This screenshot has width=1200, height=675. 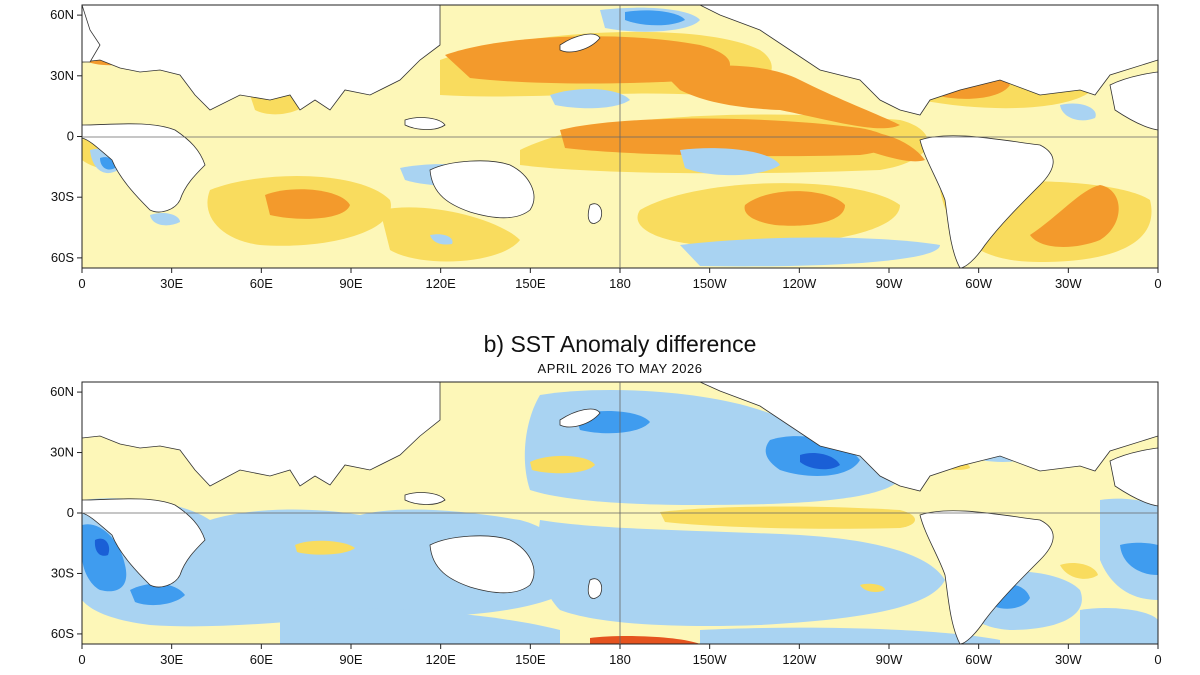 I want to click on panel_a-x-tick-label: 30E, so click(x=171, y=283).